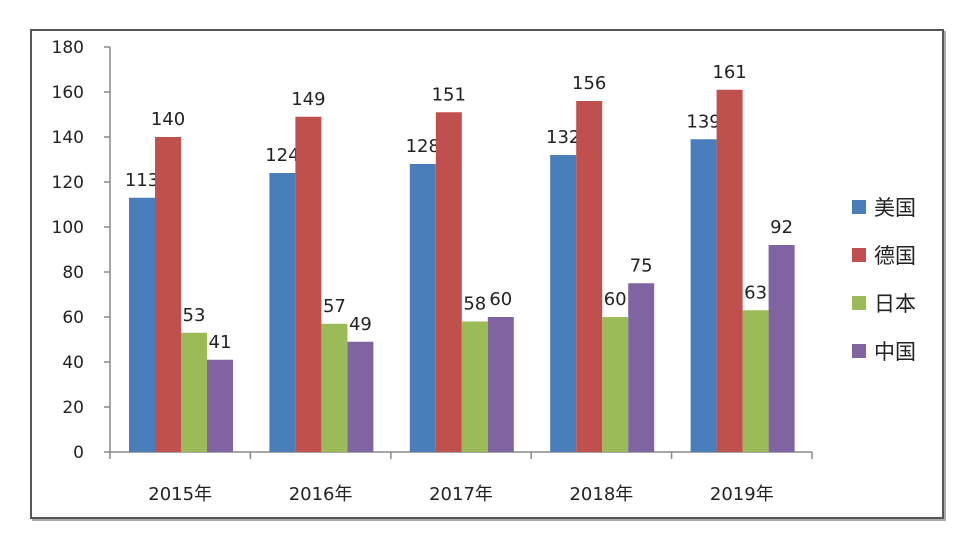  What do you see at coordinates (755, 292) in the screenshot?
I see `data-label: 63` at bounding box center [755, 292].